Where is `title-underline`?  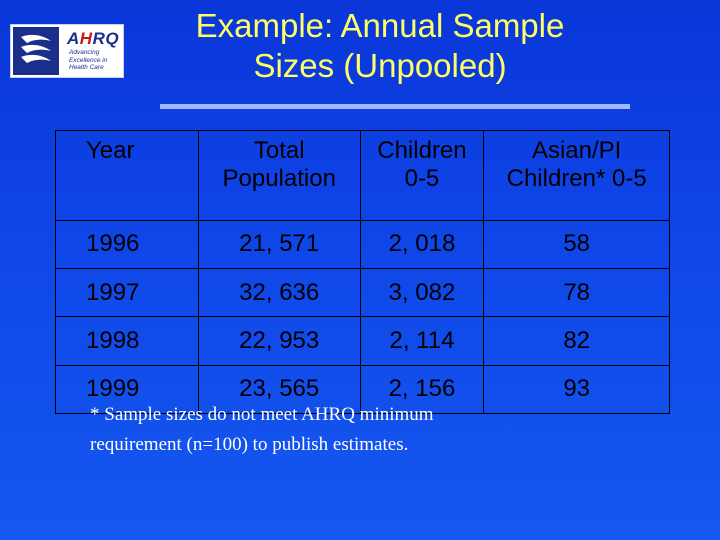
title-underline is located at coordinates (395, 106).